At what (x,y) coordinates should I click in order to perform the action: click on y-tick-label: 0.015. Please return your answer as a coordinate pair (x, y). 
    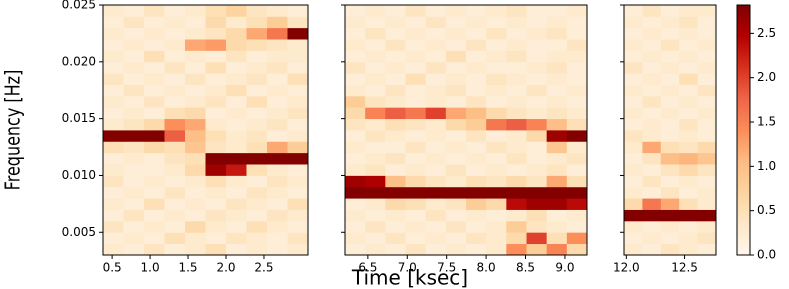
    Looking at the image, I should click on (79, 118).